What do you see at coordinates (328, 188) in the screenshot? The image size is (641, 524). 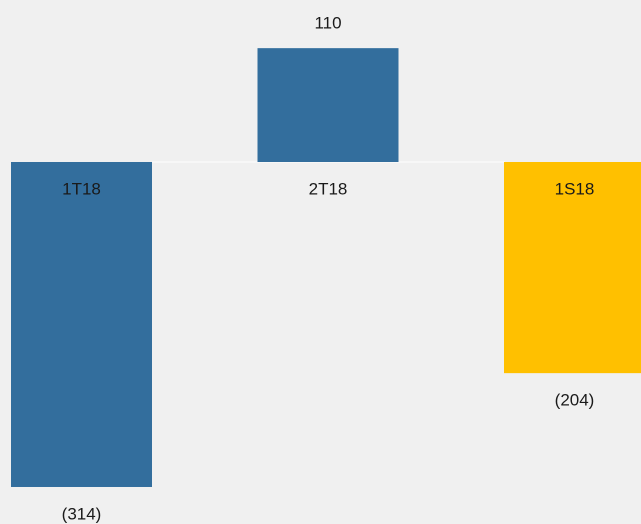 I see `category-label: 2T18` at bounding box center [328, 188].